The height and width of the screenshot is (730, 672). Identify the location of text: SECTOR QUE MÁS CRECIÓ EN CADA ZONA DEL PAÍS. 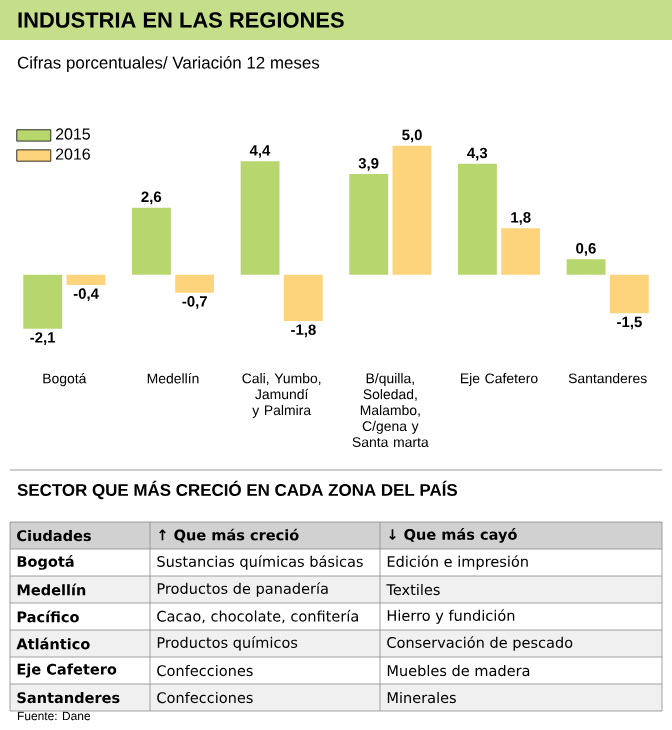
(237, 490).